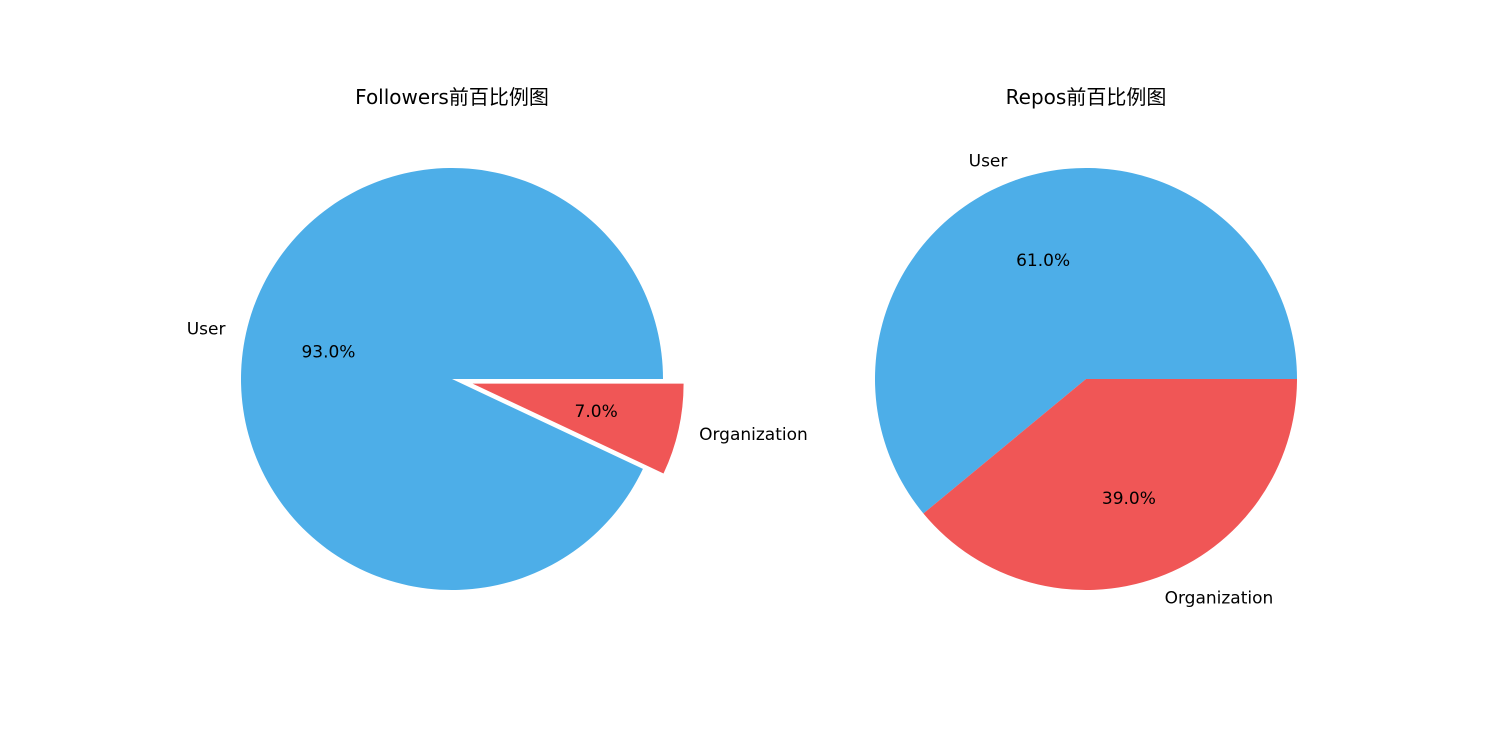 This screenshot has width=1500, height=750. Describe the element at coordinates (1129, 499) in the screenshot. I see `repos-percent-organization: 39.0%` at that location.